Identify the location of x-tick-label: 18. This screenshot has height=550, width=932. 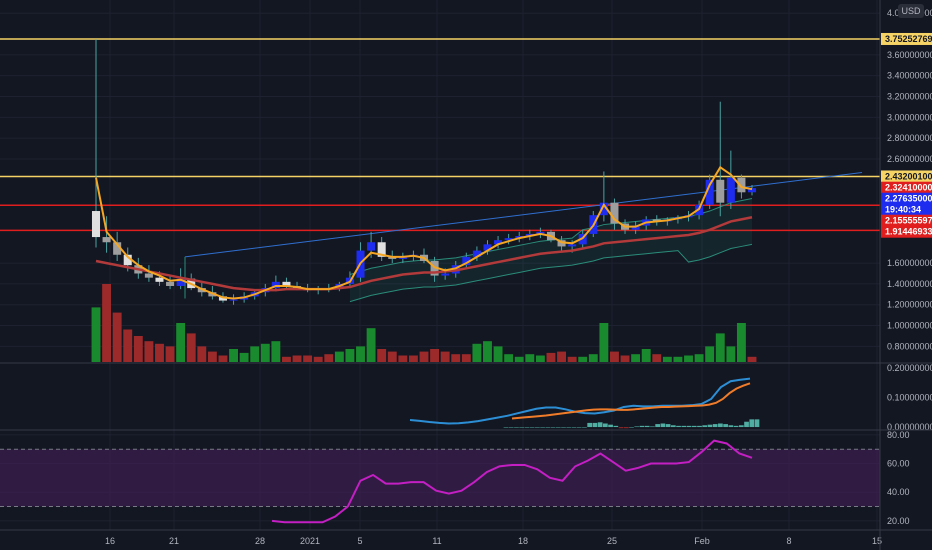
(523, 541).